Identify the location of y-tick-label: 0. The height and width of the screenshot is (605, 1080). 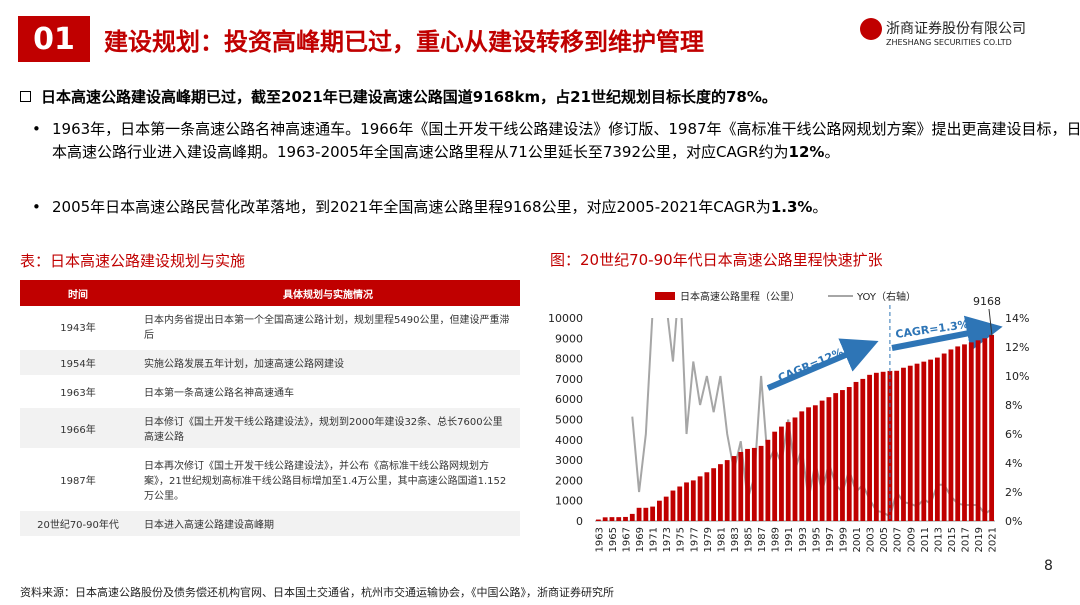
(579, 521).